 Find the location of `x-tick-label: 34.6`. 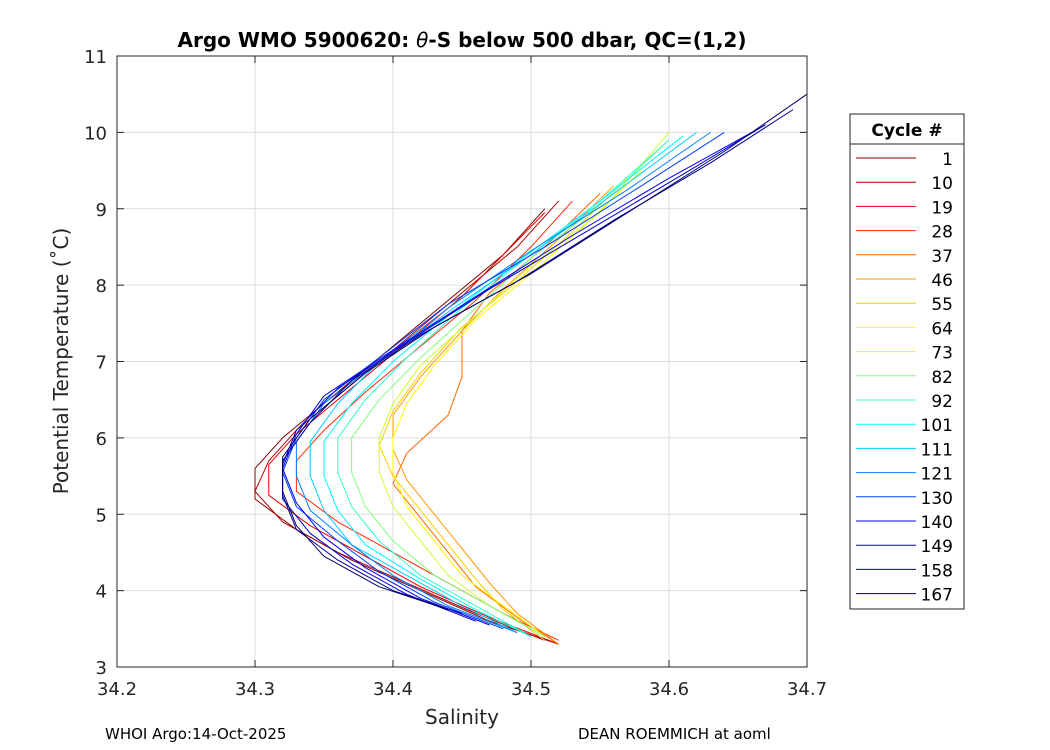

x-tick-label: 34.6 is located at coordinates (669, 689).